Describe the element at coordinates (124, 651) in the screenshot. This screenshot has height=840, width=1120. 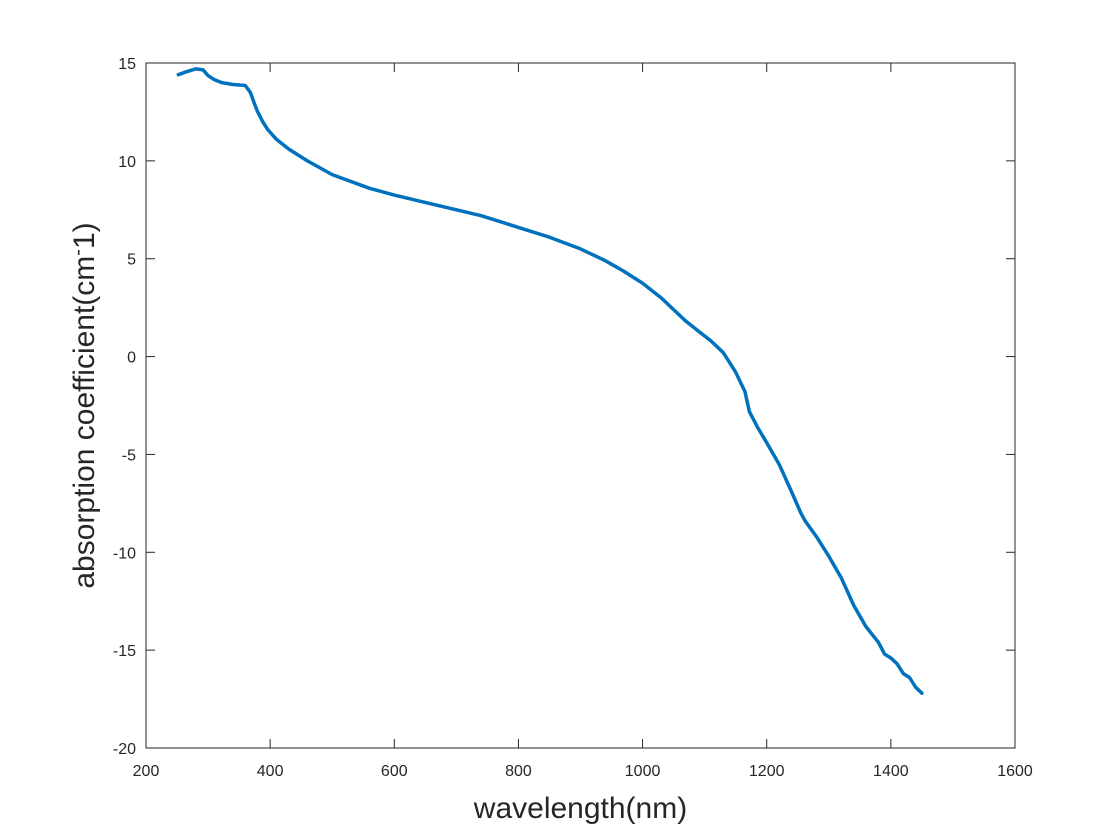
I see `y-tick-label-1: -15` at that location.